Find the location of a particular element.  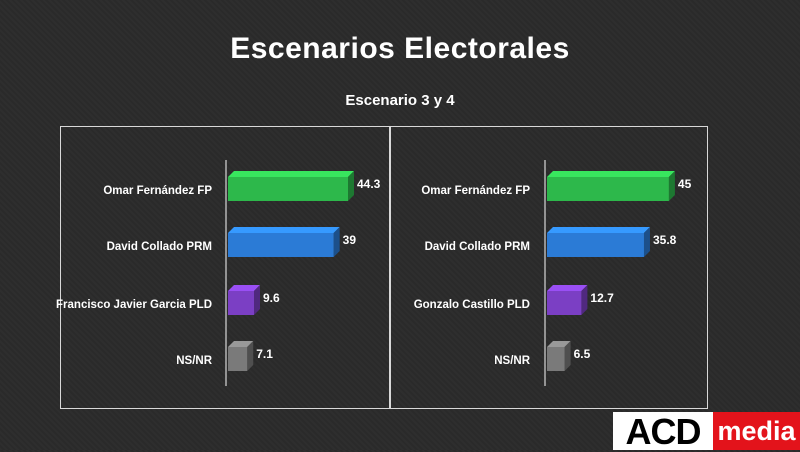

chart-1-bar-4-side is located at coordinates (250, 356).